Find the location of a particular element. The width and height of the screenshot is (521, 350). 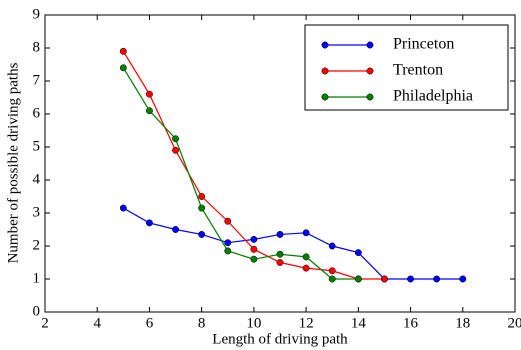

y-tick-label: 6 is located at coordinates (37, 113).